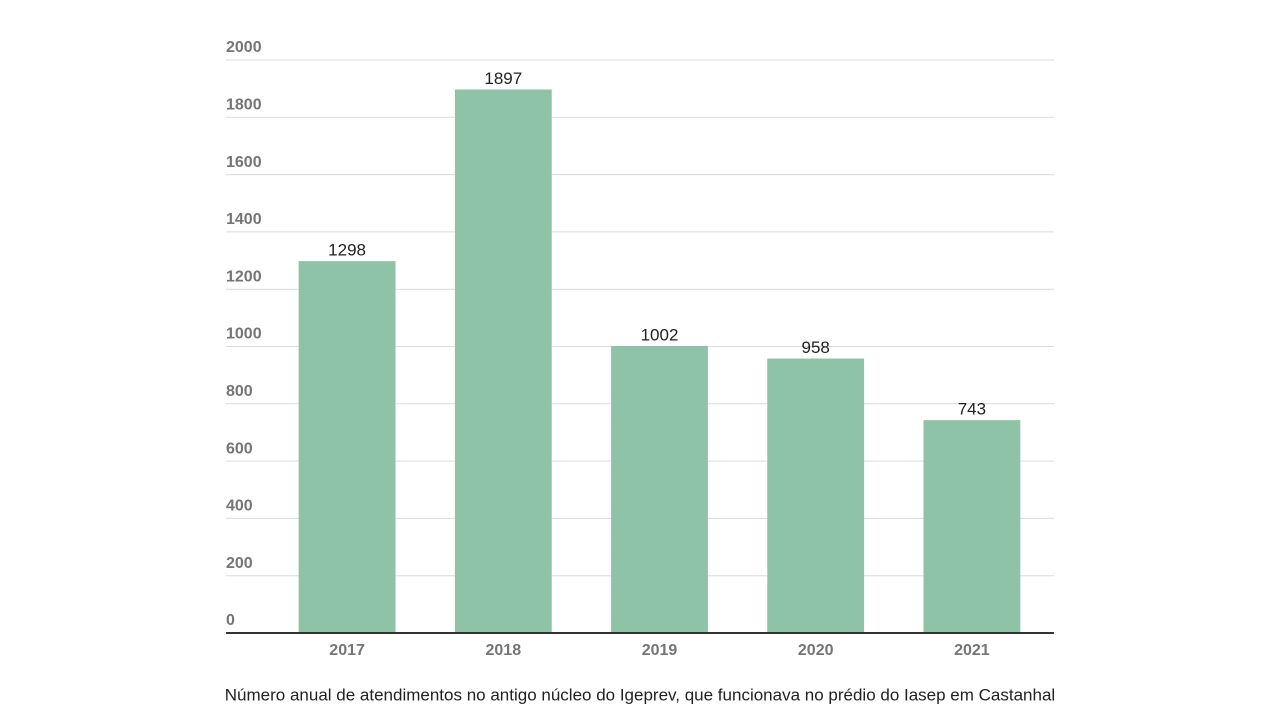 The height and width of the screenshot is (720, 1280). I want to click on x-tick-label: 2021, so click(972, 650).